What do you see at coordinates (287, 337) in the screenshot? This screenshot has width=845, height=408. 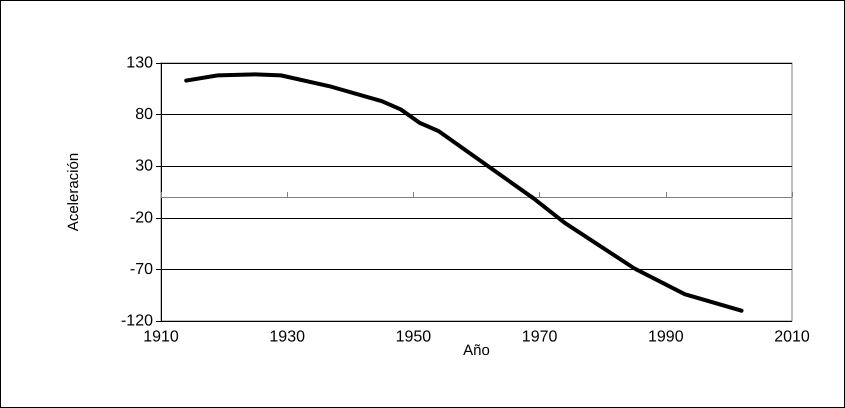 I see `x-tick-label: 1930` at bounding box center [287, 337].